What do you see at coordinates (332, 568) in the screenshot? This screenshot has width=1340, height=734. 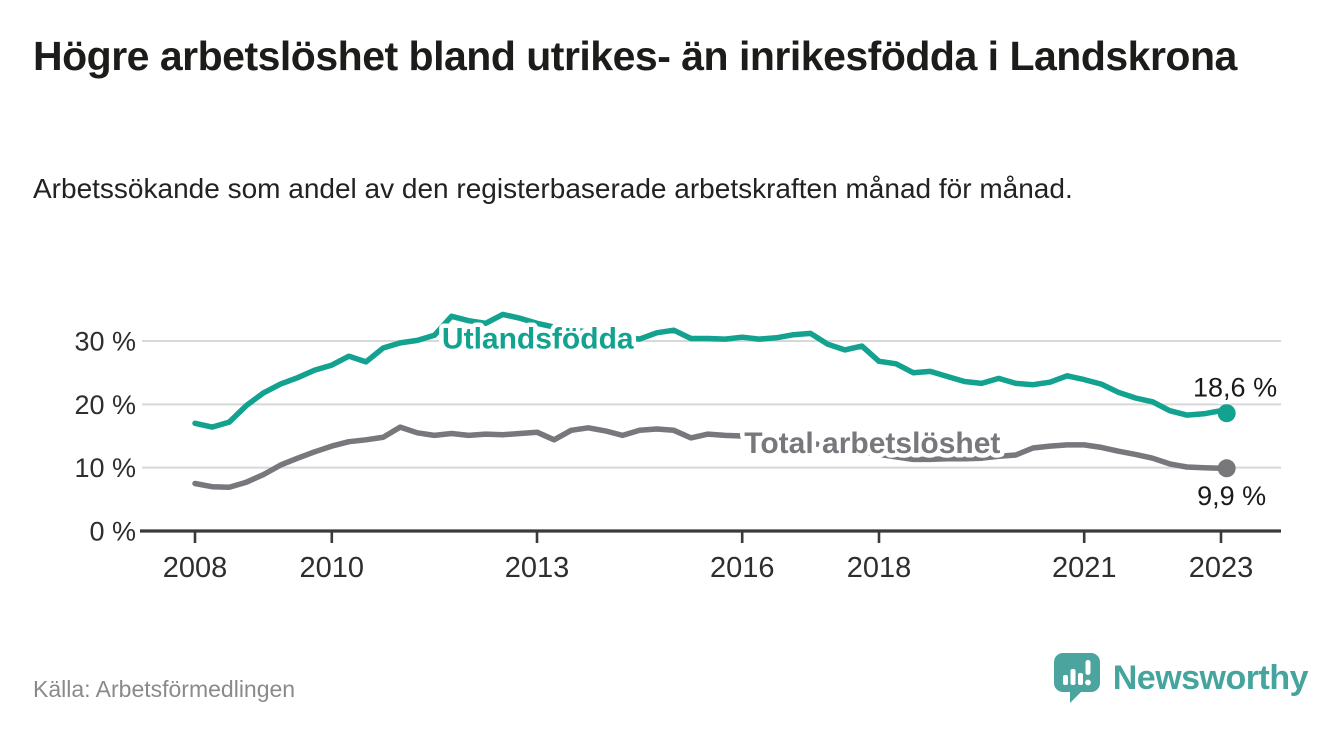 I see `x-axis-label-2010: 2010` at bounding box center [332, 568].